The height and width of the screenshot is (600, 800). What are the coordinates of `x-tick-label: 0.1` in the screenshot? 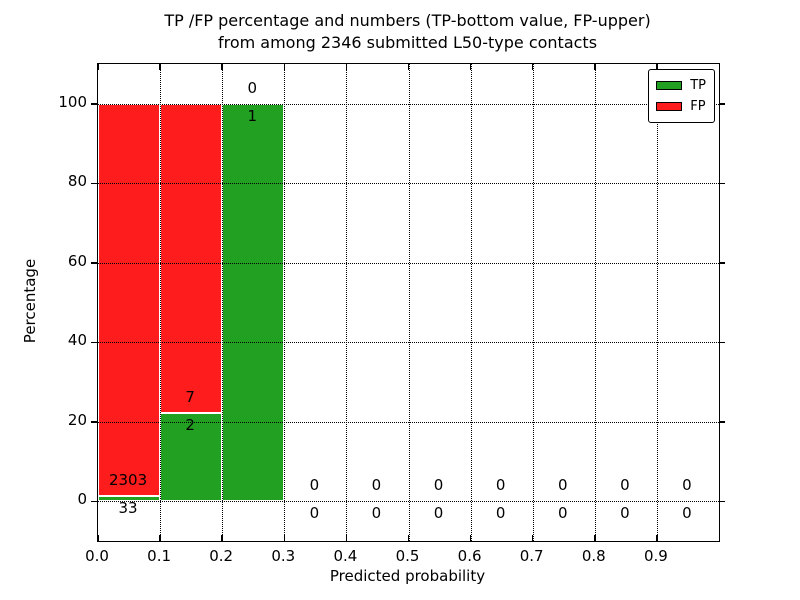 It's located at (159, 556).